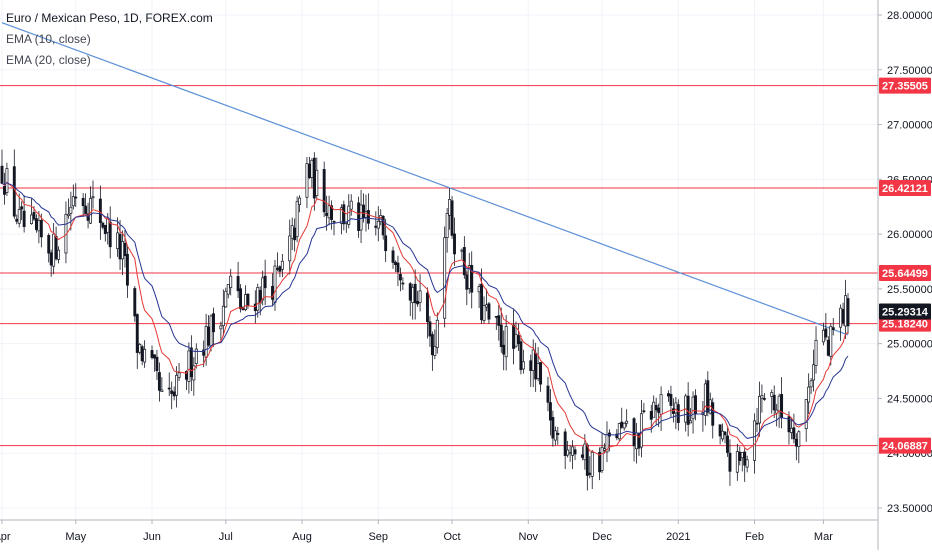  I want to click on level-price-label: 25.64499, so click(905, 274).